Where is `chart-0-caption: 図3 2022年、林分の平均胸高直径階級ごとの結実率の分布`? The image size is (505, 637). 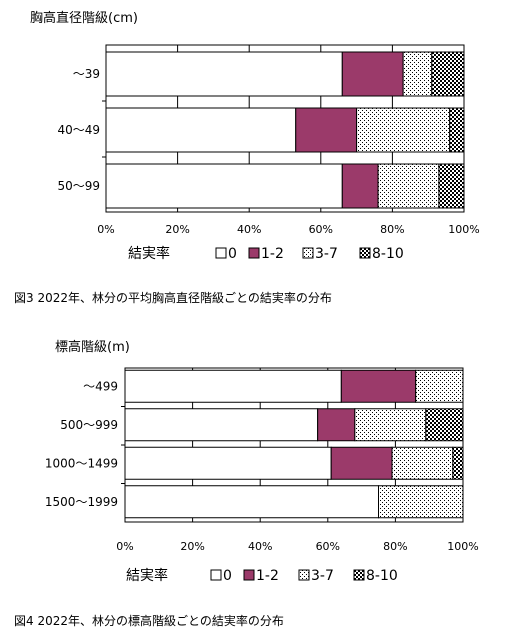
chart-0-caption: 図3 2022年、林分の平均胸高直径階級ごとの結実率の分布 is located at coordinates (173, 297).